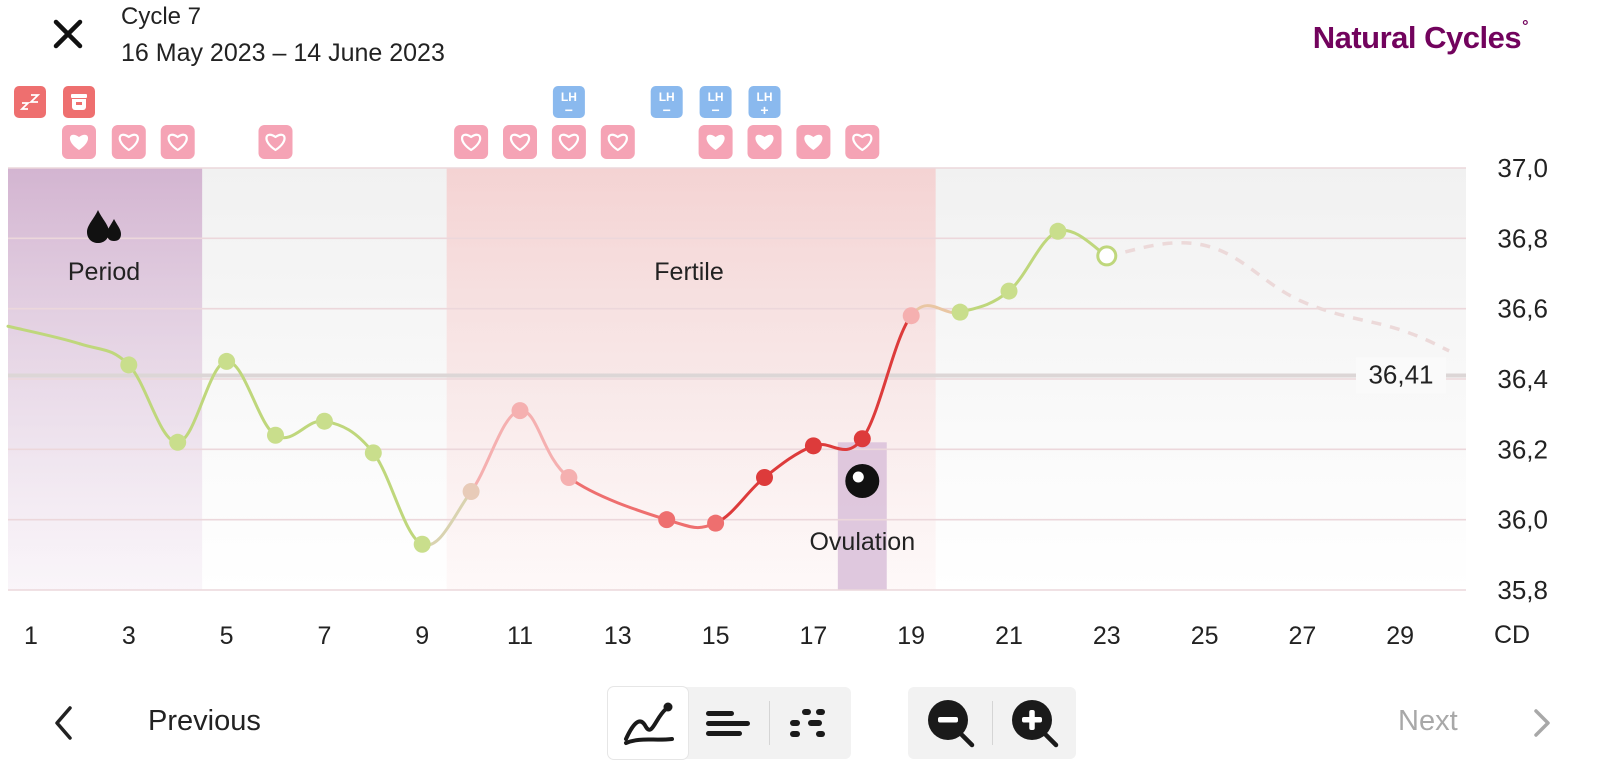 The width and height of the screenshot is (1600, 781). I want to click on close-button, so click(68, 34).